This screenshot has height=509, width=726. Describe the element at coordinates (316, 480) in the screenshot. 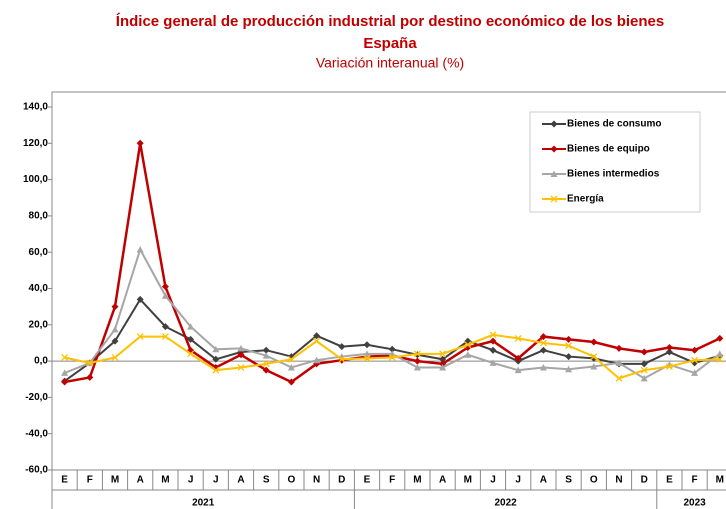

I see `x-tick-label: N` at that location.